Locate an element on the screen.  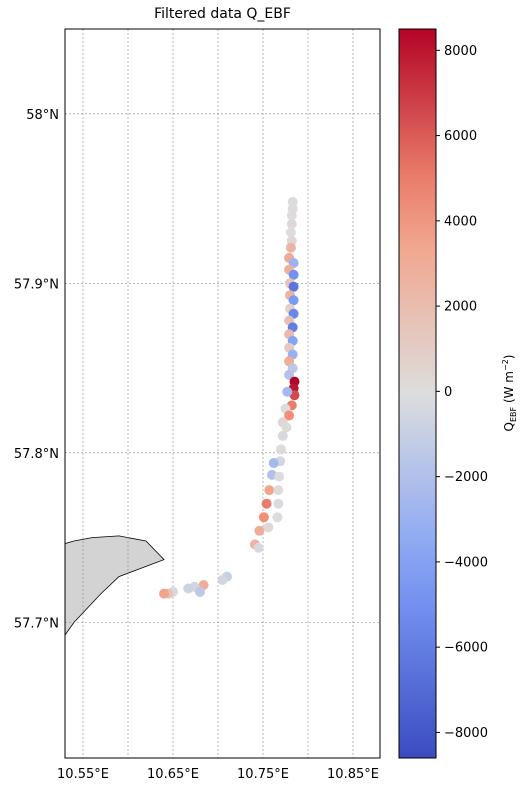
colorbar-gradient is located at coordinates (417, 393).